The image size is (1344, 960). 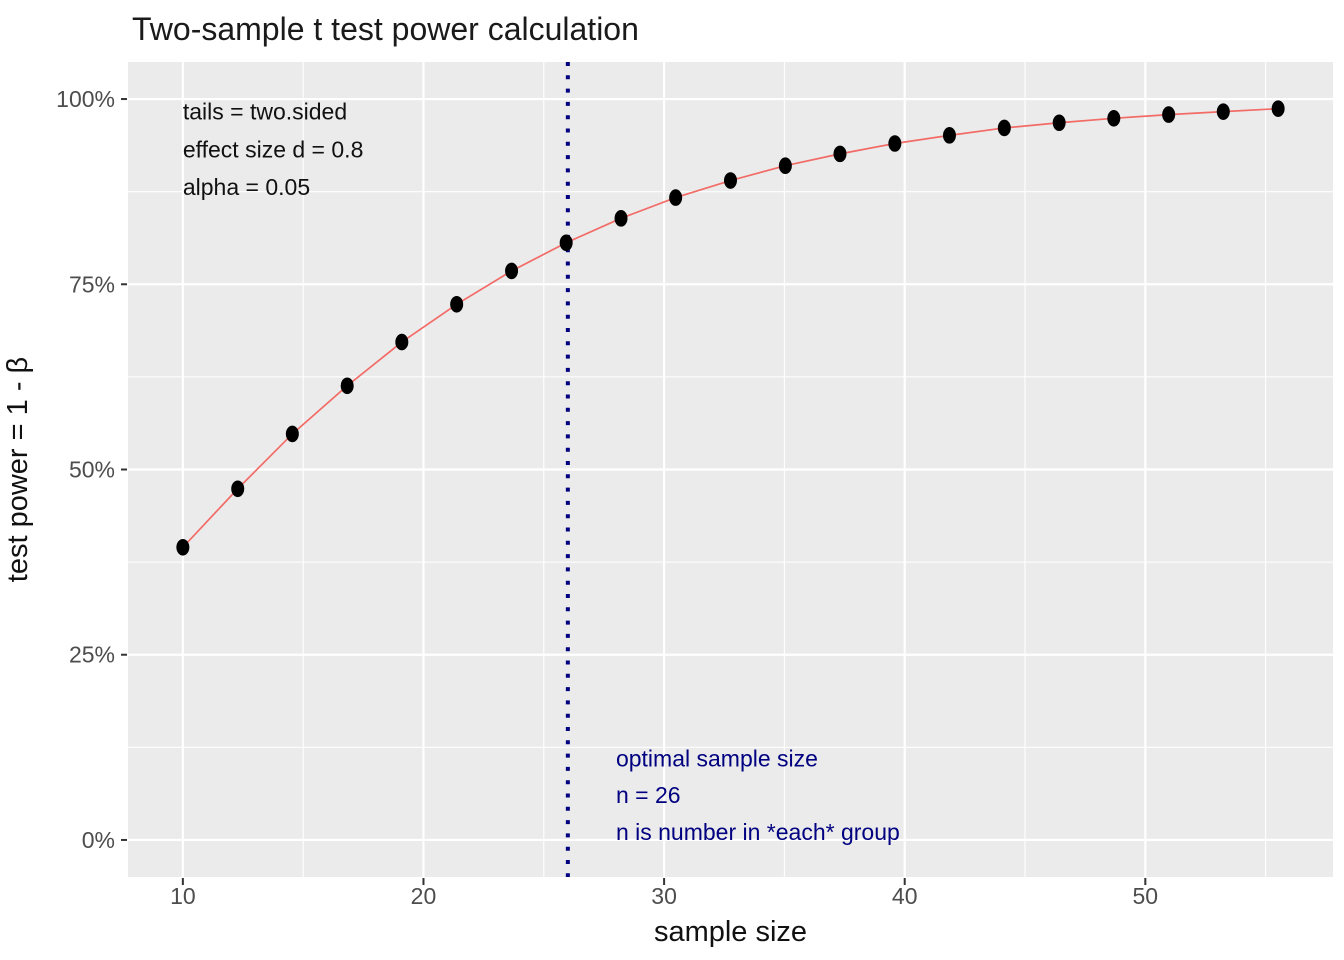 I want to click on annotation-optimal-line: n = 26, so click(x=648, y=795).